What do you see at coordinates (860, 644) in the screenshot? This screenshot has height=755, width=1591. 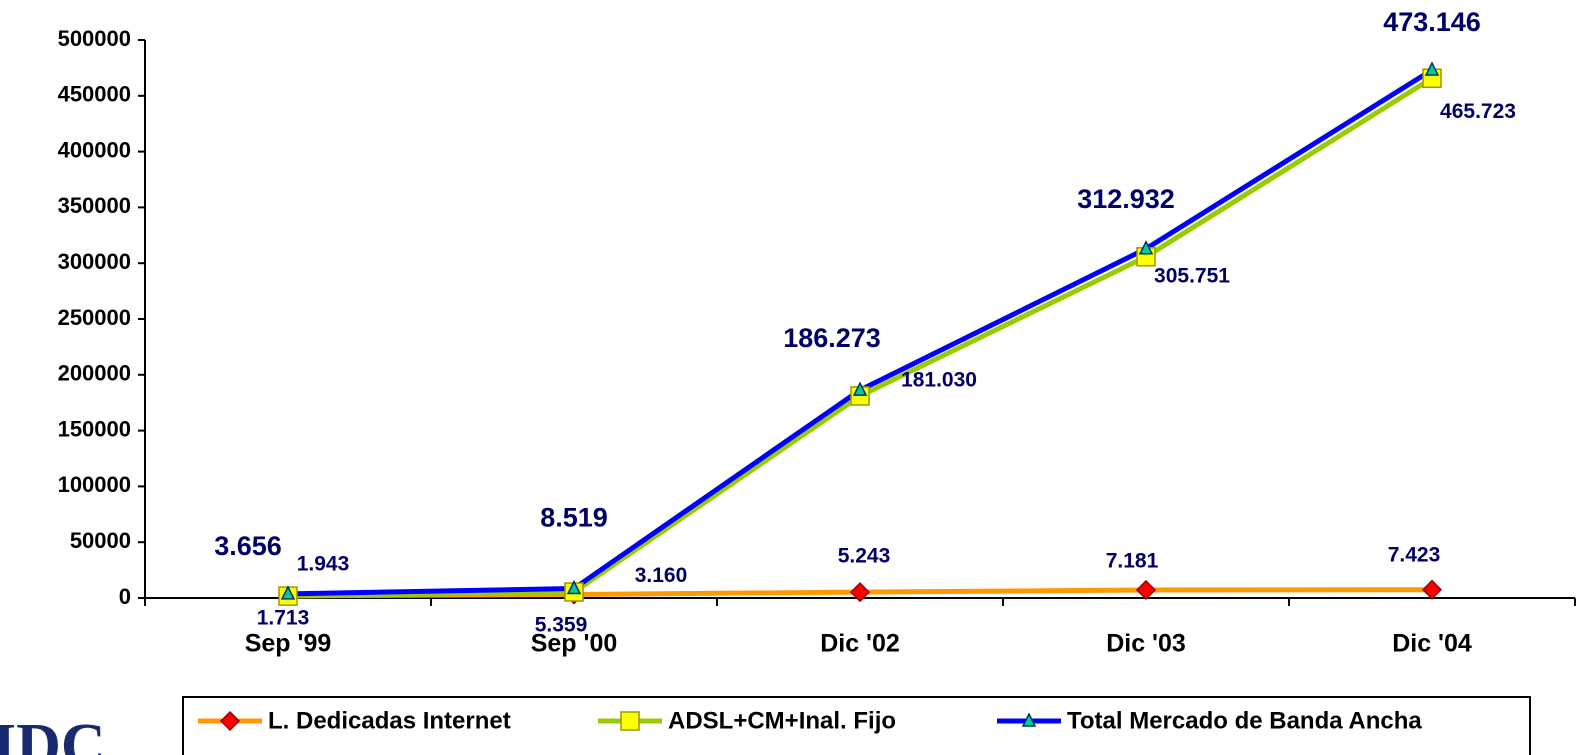 I see `x-tick-label: Dic '02` at bounding box center [860, 644].